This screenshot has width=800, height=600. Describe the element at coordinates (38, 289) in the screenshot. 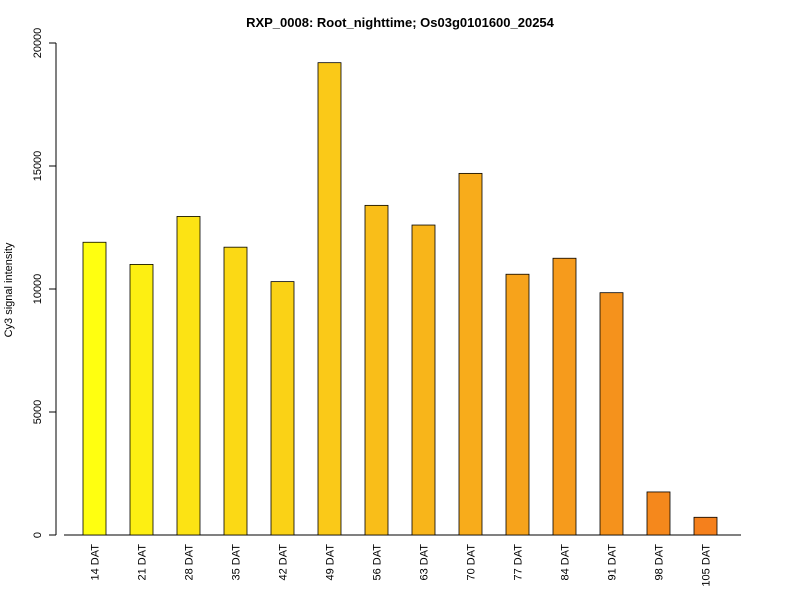

I see `y-tick-label: 10000` at that location.